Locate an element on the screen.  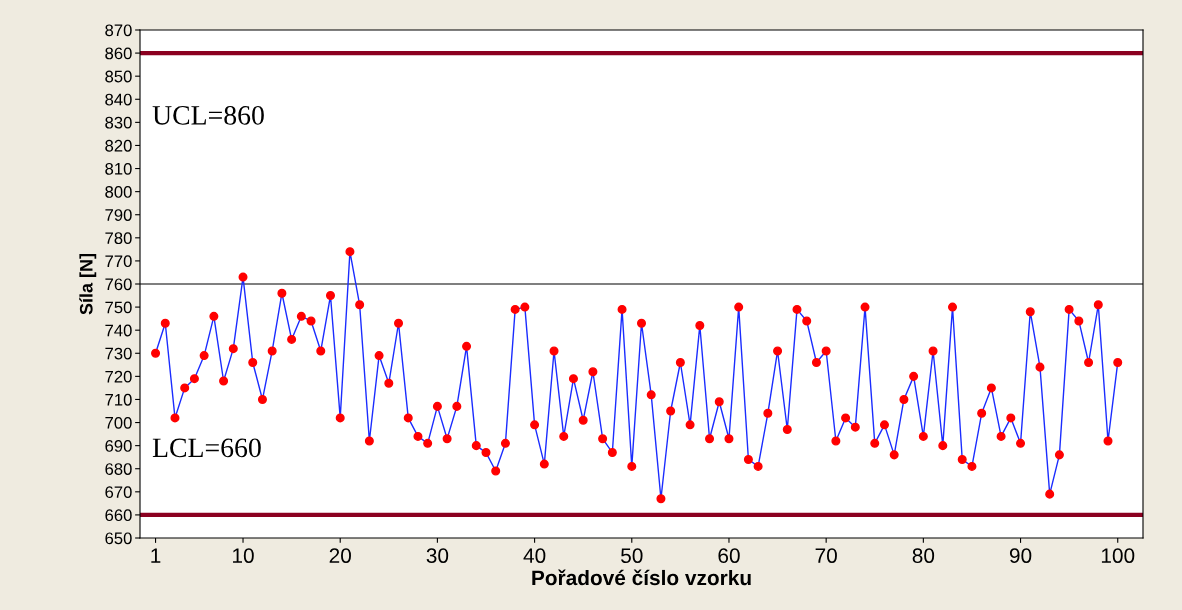
y-tick-label: 740 is located at coordinates (118, 330).